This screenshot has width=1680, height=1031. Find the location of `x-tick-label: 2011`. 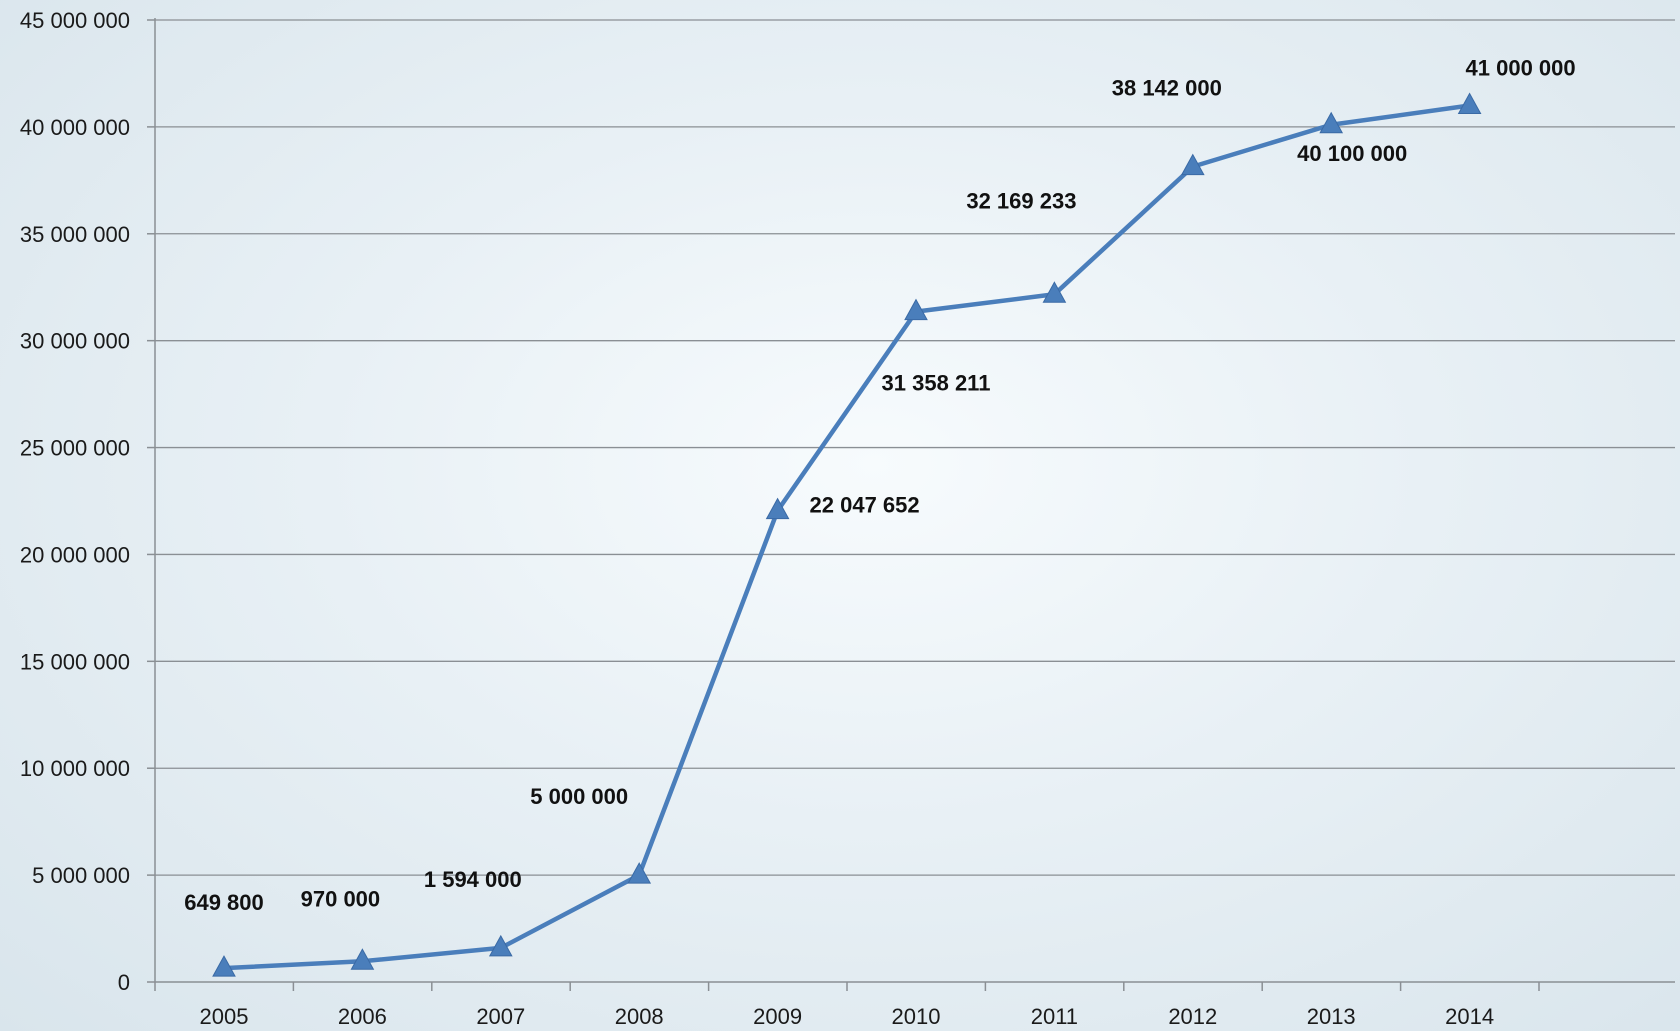

x-tick-label: 2011 is located at coordinates (1054, 1016).